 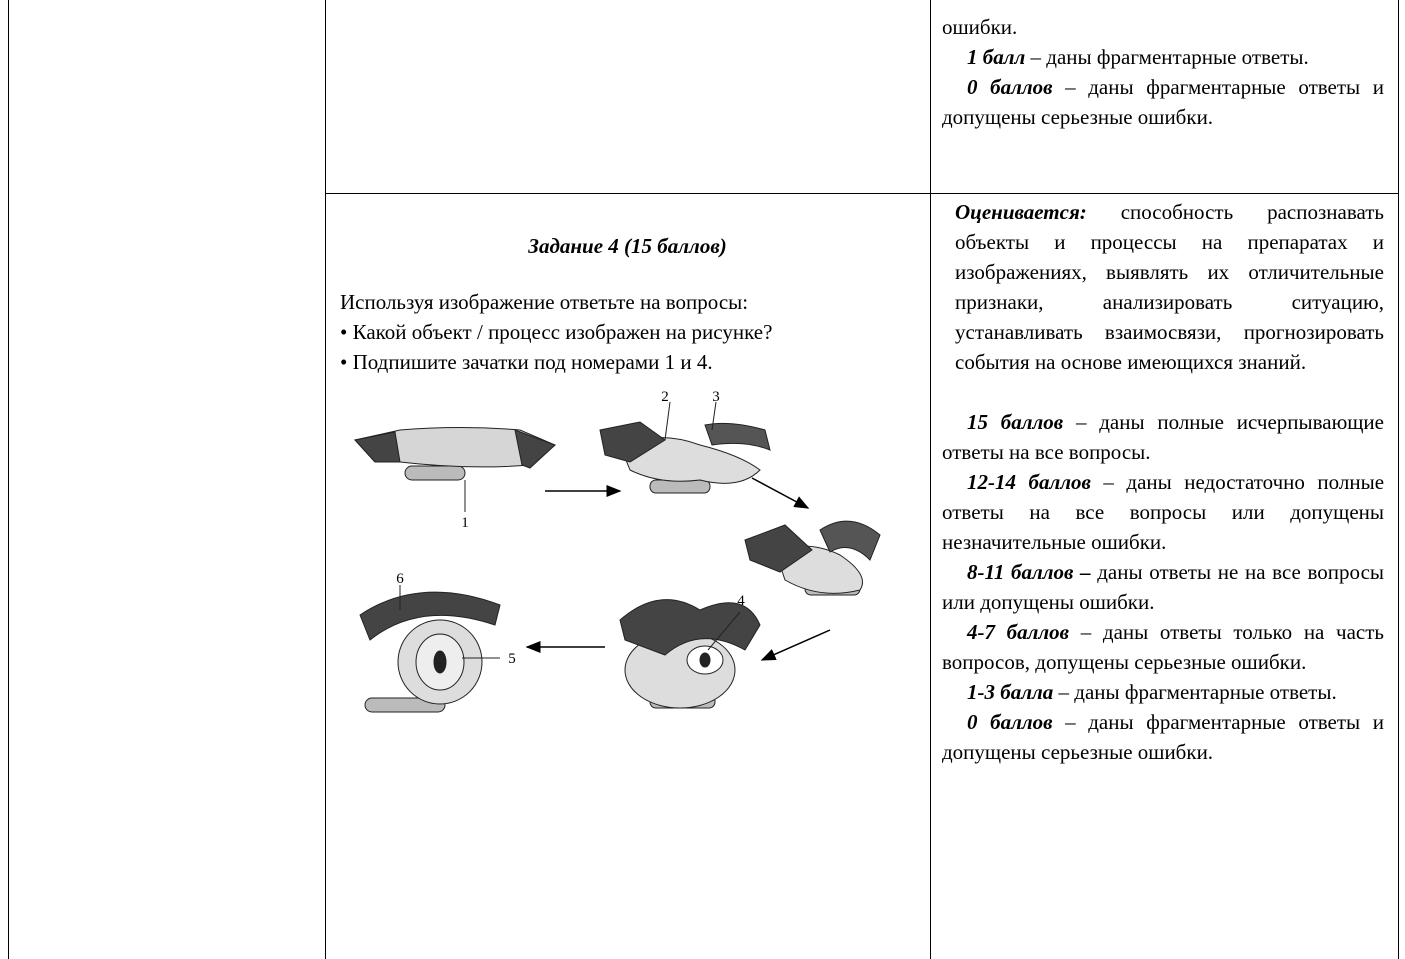 I want to click on figure-label: 3, so click(x=716, y=397).